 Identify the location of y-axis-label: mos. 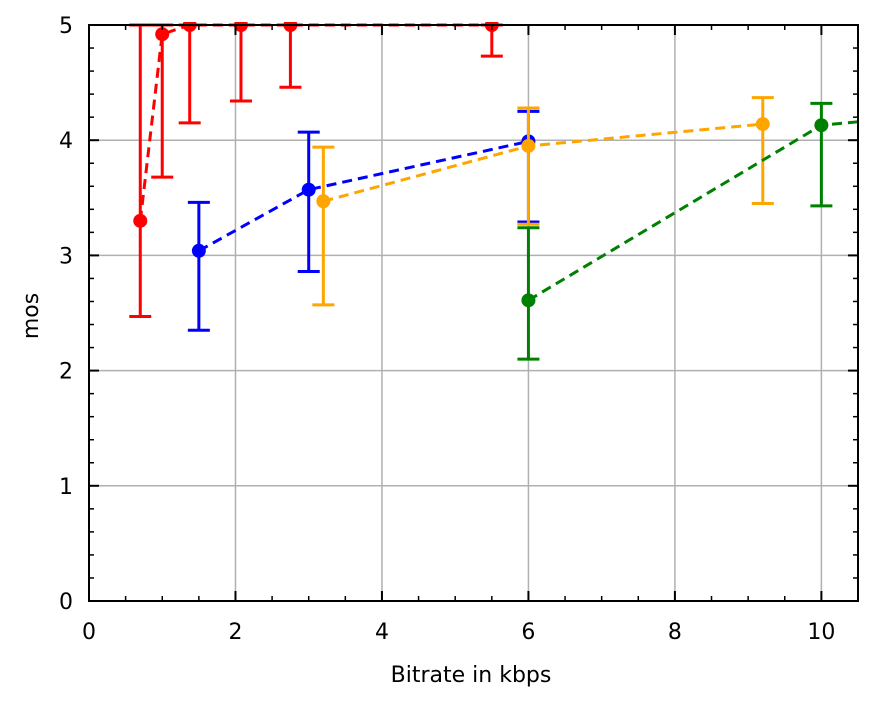
(31, 316).